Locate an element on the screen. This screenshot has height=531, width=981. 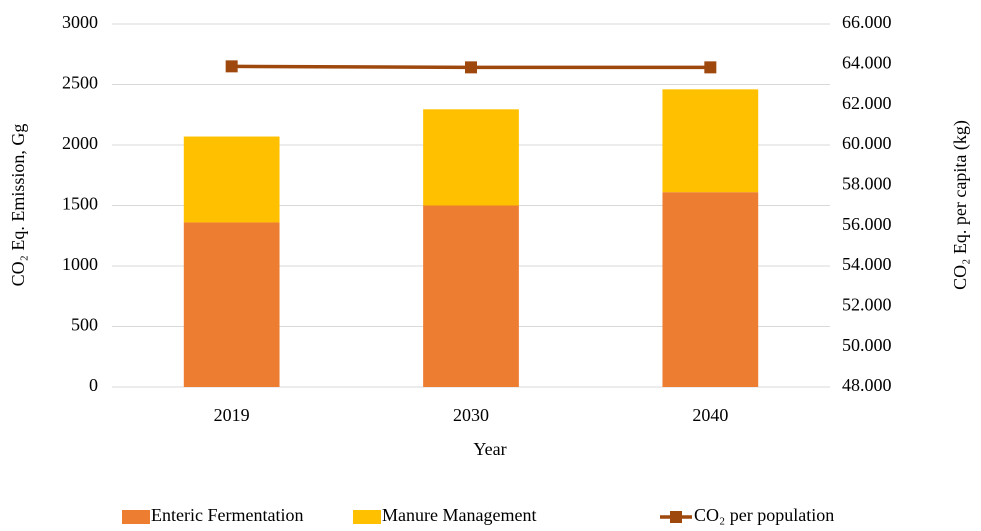
y2-tick-label: 58.000 is located at coordinates (867, 183).